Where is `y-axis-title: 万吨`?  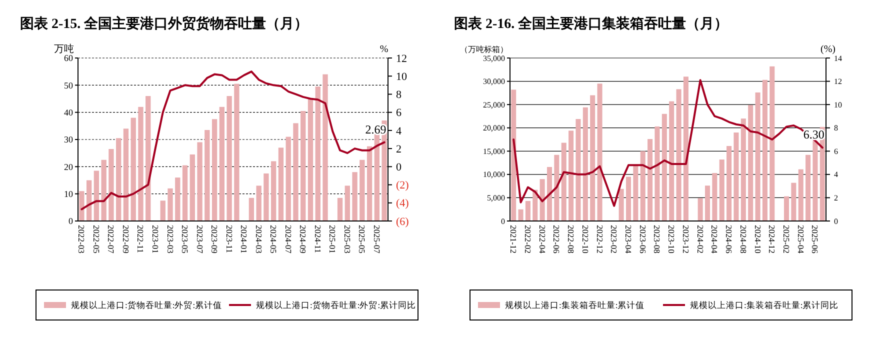 y-axis-title: 万吨 is located at coordinates (64, 49).